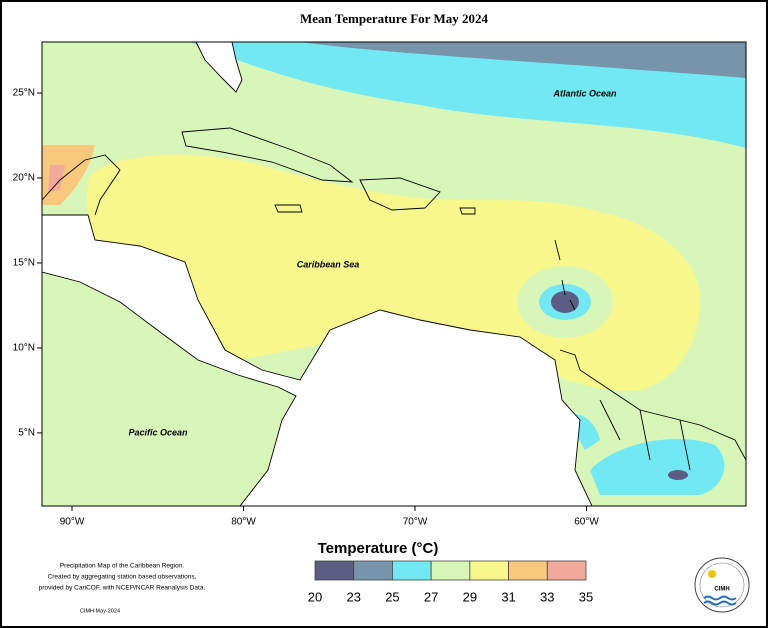 Image resolution: width=768 pixels, height=628 pixels. Describe the element at coordinates (328, 264) in the screenshot. I see `ocean-label: Caribbean Sea` at that location.